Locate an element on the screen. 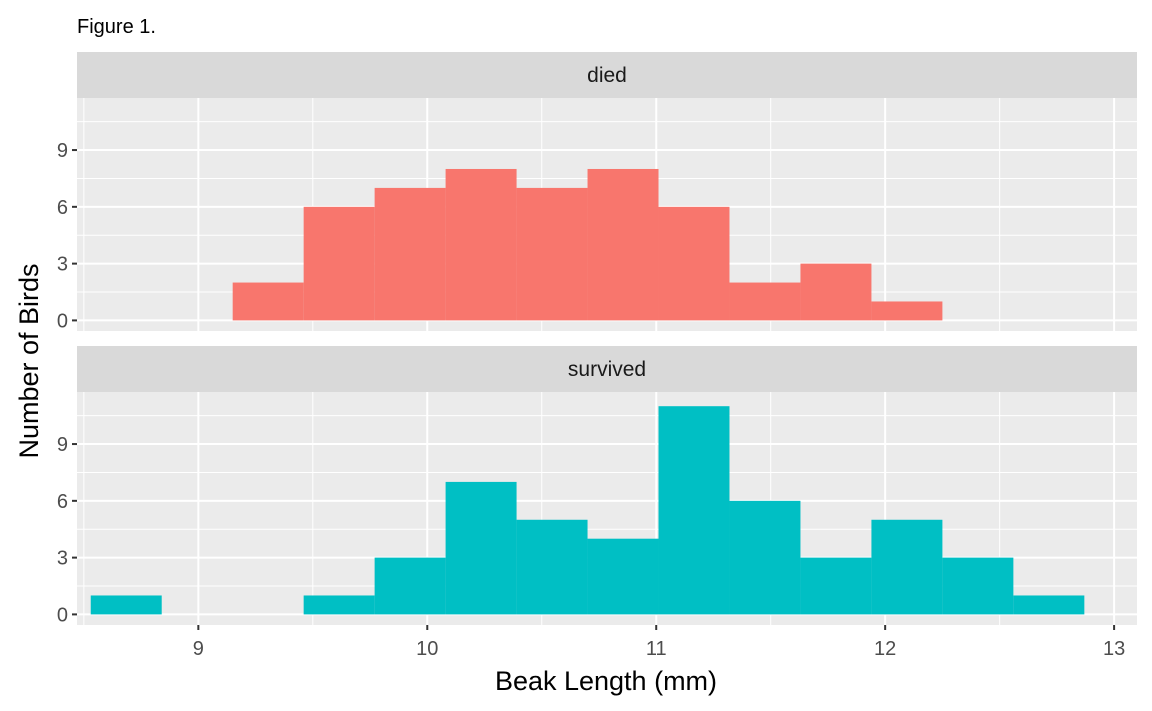 This screenshot has height=711, width=1152. x-axis-label: Beak Length (mm) is located at coordinates (606, 681).